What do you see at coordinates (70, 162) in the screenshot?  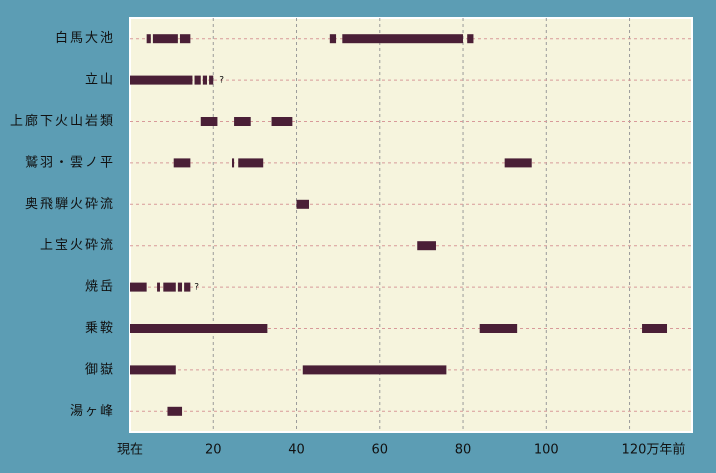 I see `category-label: 鷲羽・雲ノ平` at bounding box center [70, 162].